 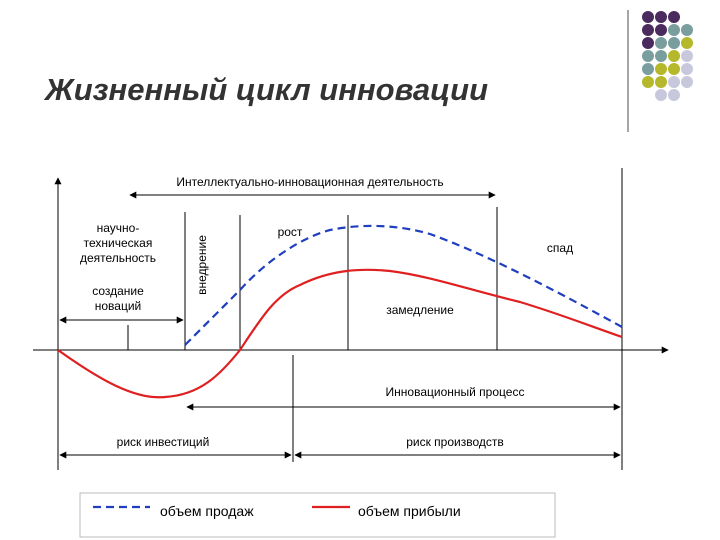 What do you see at coordinates (317, 515) in the screenshot?
I see `legend: объем продаж объем прибыли` at bounding box center [317, 515].